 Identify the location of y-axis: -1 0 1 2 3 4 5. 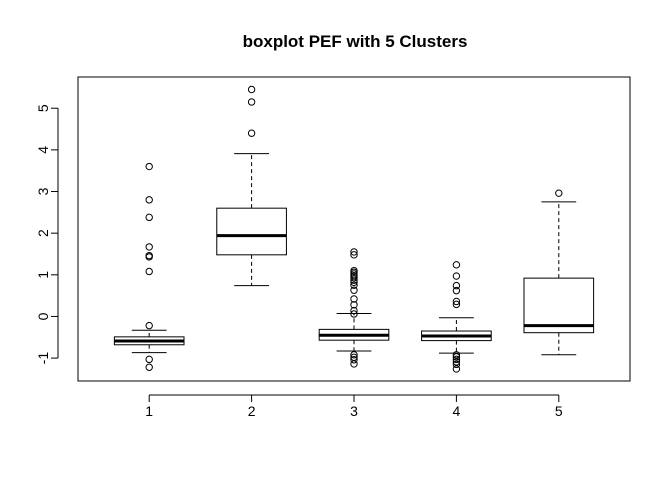
(47, 234).